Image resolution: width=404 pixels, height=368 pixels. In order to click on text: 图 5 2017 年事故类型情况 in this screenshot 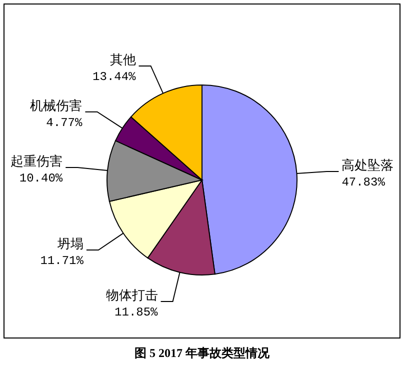, I will do `click(202, 353)`.